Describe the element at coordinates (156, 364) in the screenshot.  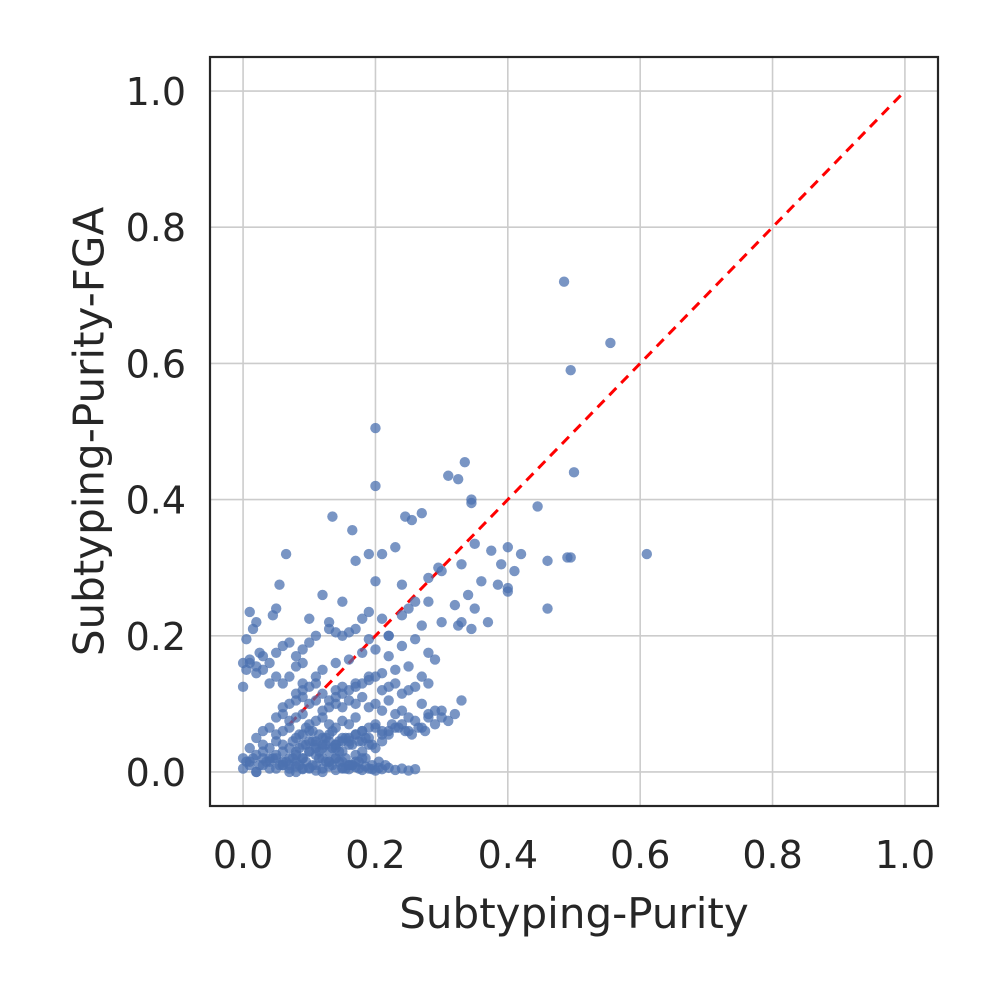
I see `y-tick-label: 0.6` at that location.